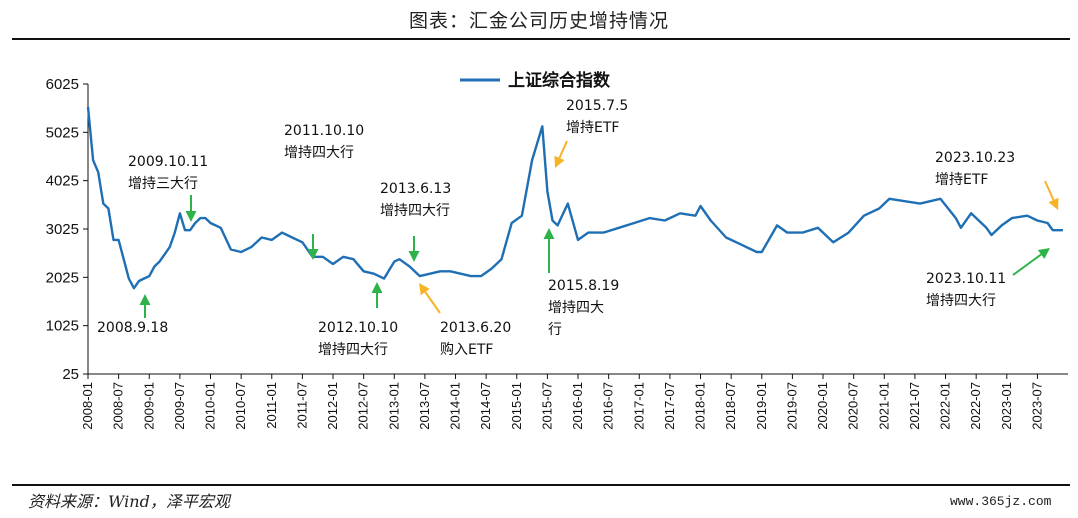 The width and height of the screenshot is (1078, 518). What do you see at coordinates (240, 406) in the screenshot?
I see `x-tick-label: 2010-07` at bounding box center [240, 406].